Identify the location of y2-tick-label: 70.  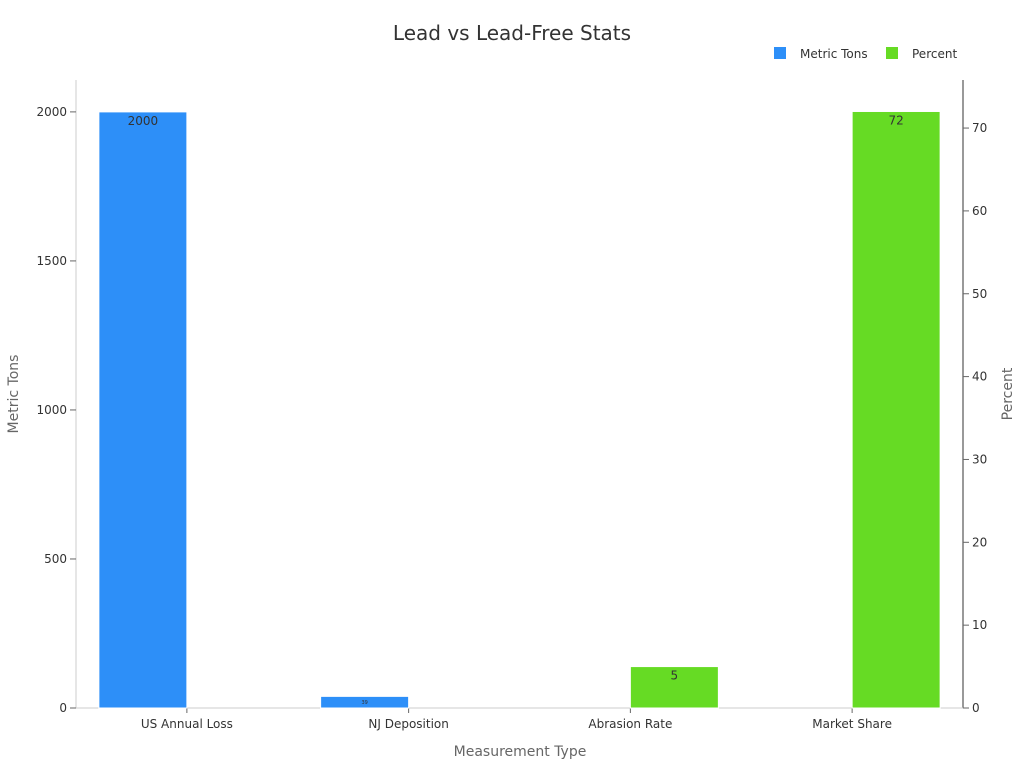
(979, 128).